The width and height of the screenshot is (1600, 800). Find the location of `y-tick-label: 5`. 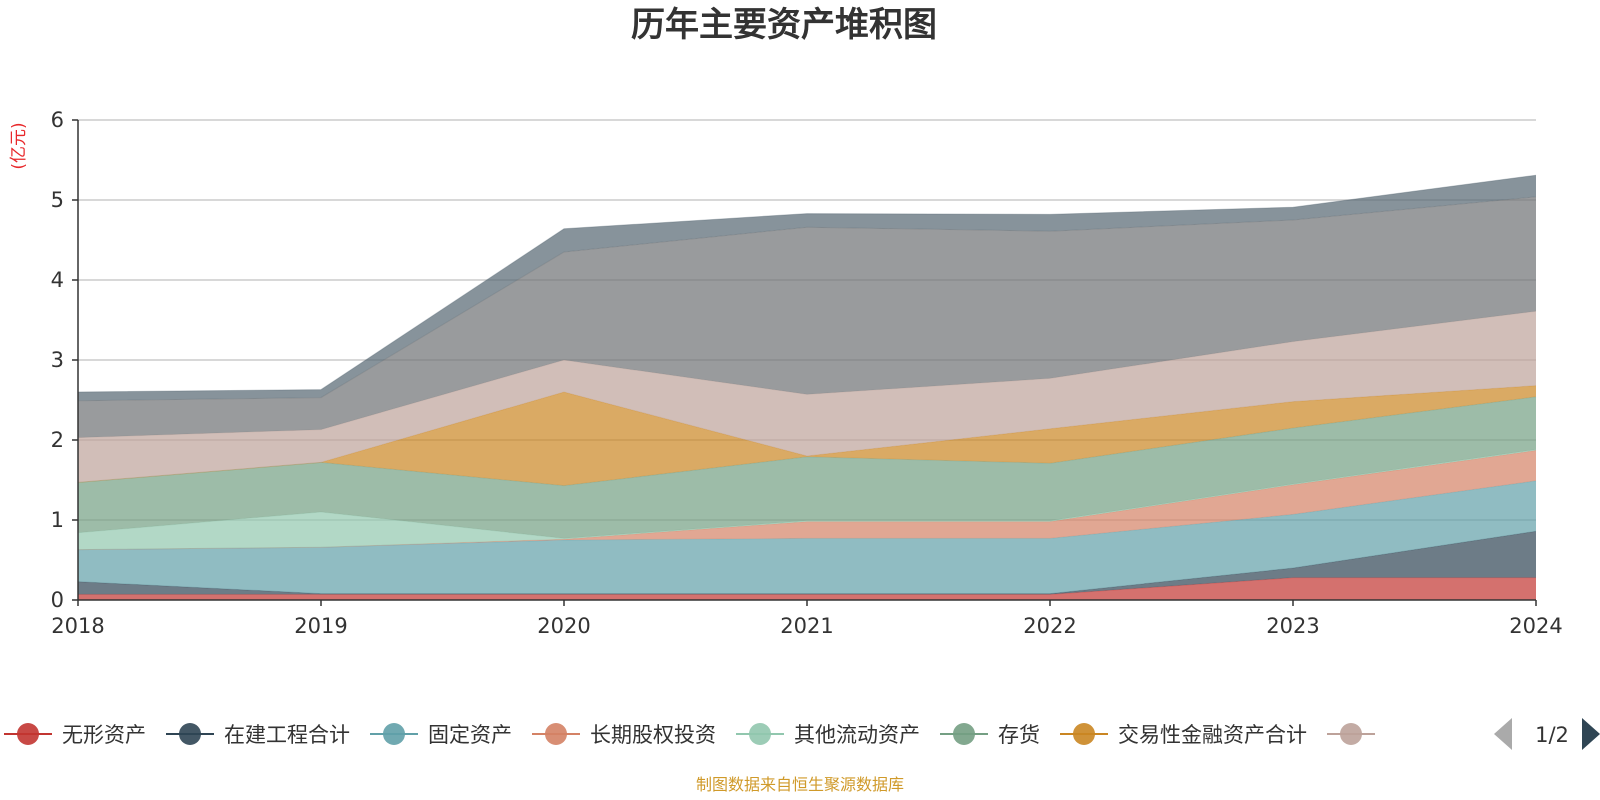

y-tick-label: 5 is located at coordinates (57, 200).